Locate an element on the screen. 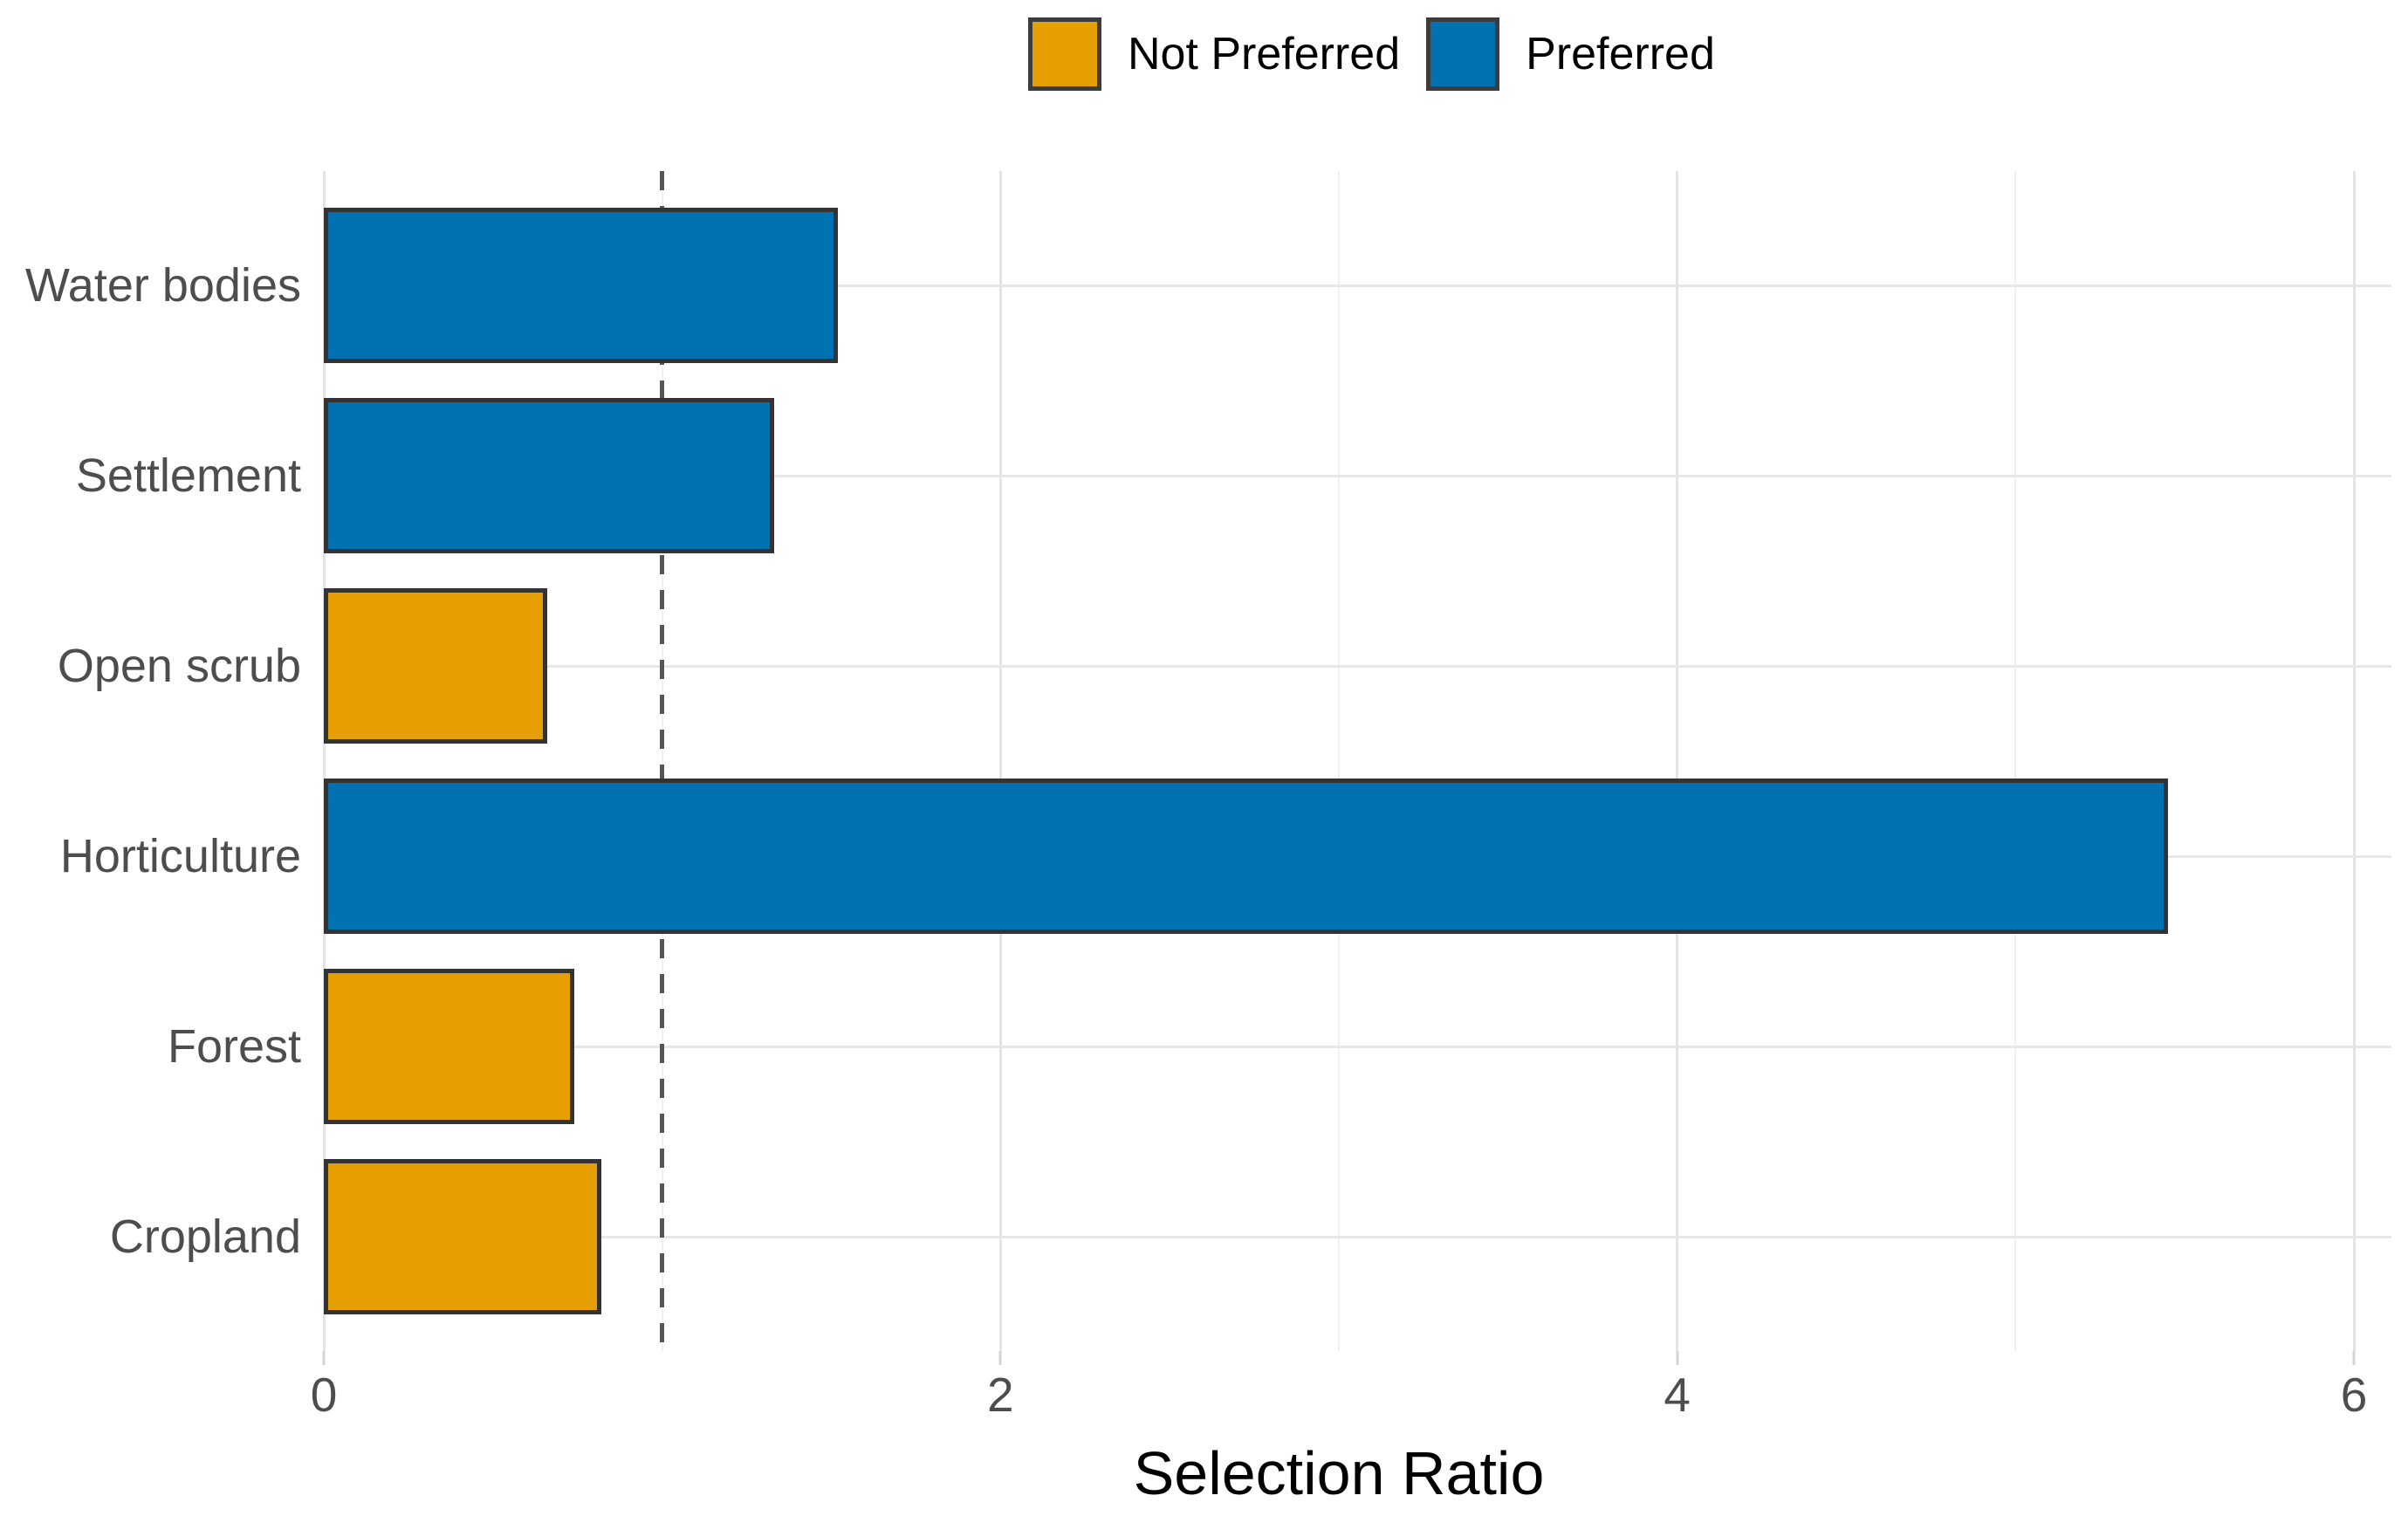 This screenshot has width=2408, height=1516. bar-open-scrub is located at coordinates (435, 666).